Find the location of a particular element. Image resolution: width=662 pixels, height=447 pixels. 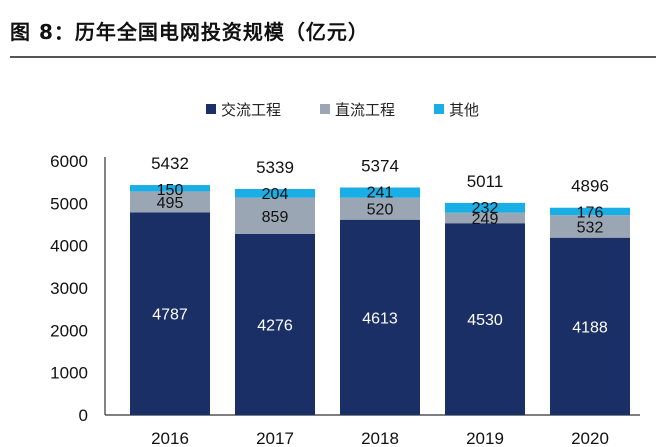

data-label: 495 is located at coordinates (170, 203).